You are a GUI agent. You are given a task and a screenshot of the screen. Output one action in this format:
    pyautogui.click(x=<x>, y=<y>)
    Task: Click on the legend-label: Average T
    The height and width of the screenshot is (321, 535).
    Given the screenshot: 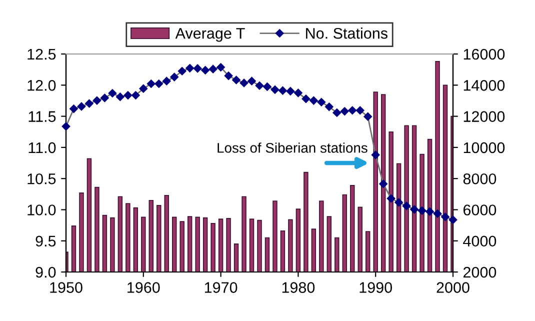 What is the action you would take?
    pyautogui.click(x=210, y=35)
    